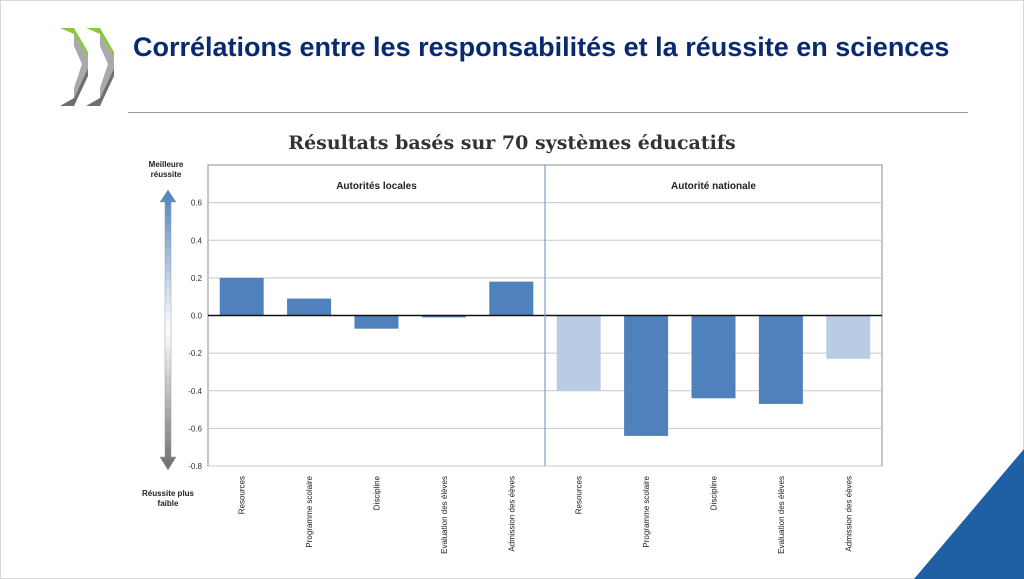 Image resolution: width=1024 pixels, height=579 pixels. Describe the element at coordinates (197, 316) in the screenshot. I see `y-tick-label: 0.0` at that location.